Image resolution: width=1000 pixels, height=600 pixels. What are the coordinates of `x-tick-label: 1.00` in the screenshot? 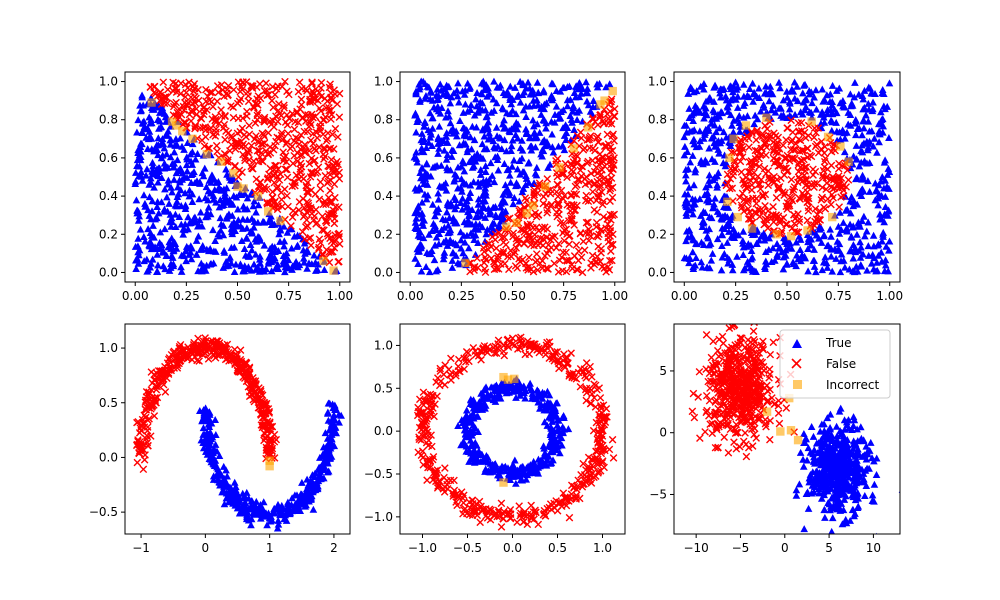 It's located at (614, 296).